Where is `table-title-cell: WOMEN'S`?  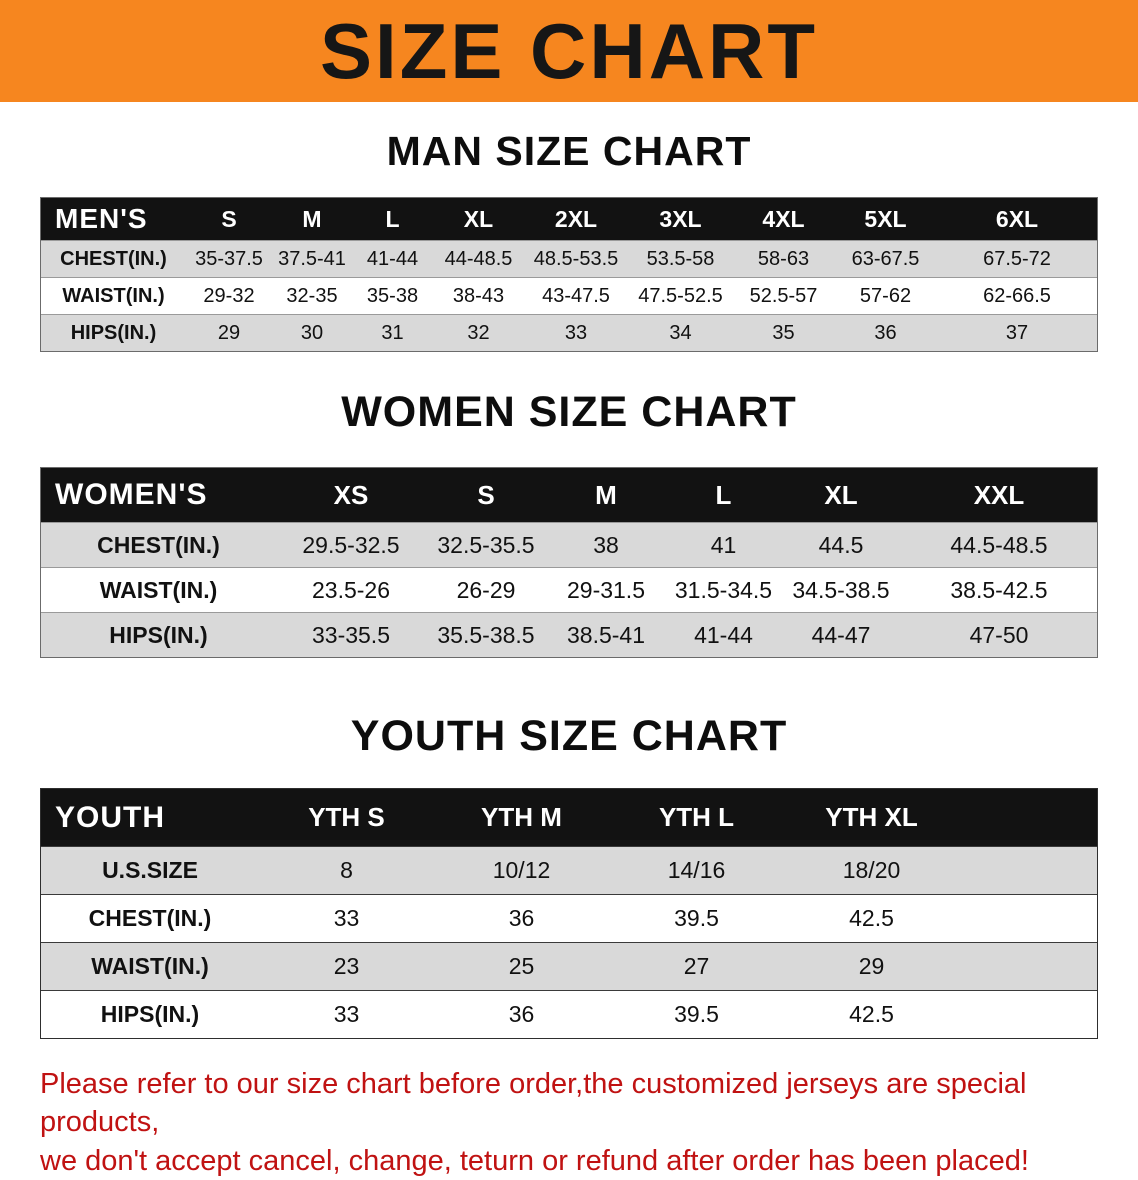 table-title-cell: WOMEN'S is located at coordinates (131, 494).